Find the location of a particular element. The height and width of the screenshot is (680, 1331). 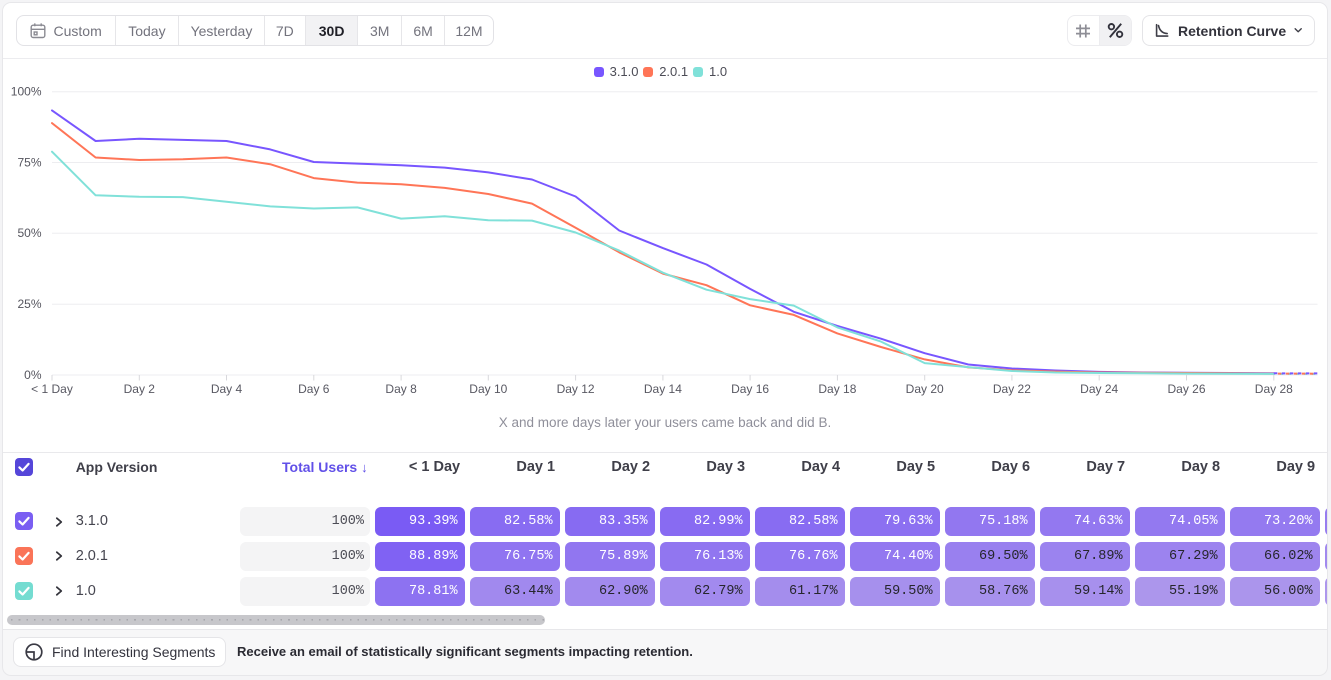

svg-text: Day 18 is located at coordinates (837, 389).